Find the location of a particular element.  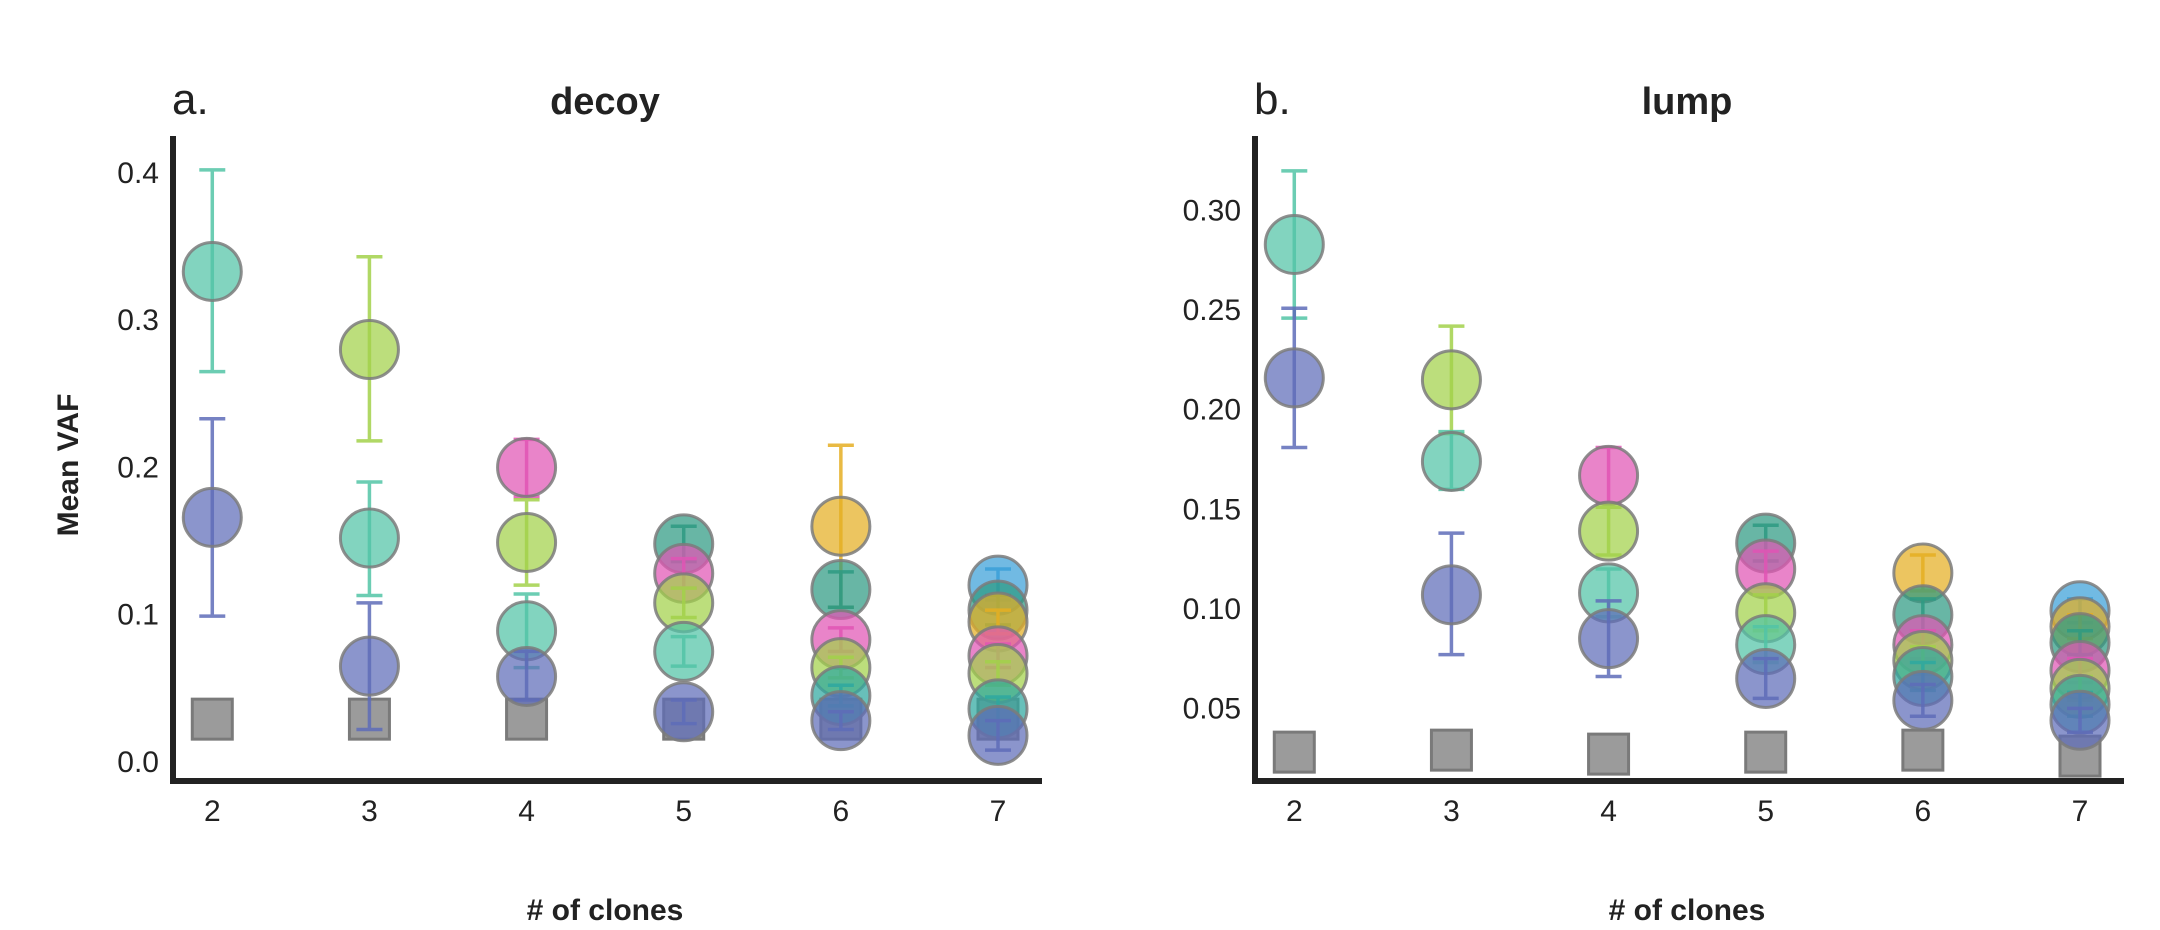

panel-label: a. is located at coordinates (190, 99).